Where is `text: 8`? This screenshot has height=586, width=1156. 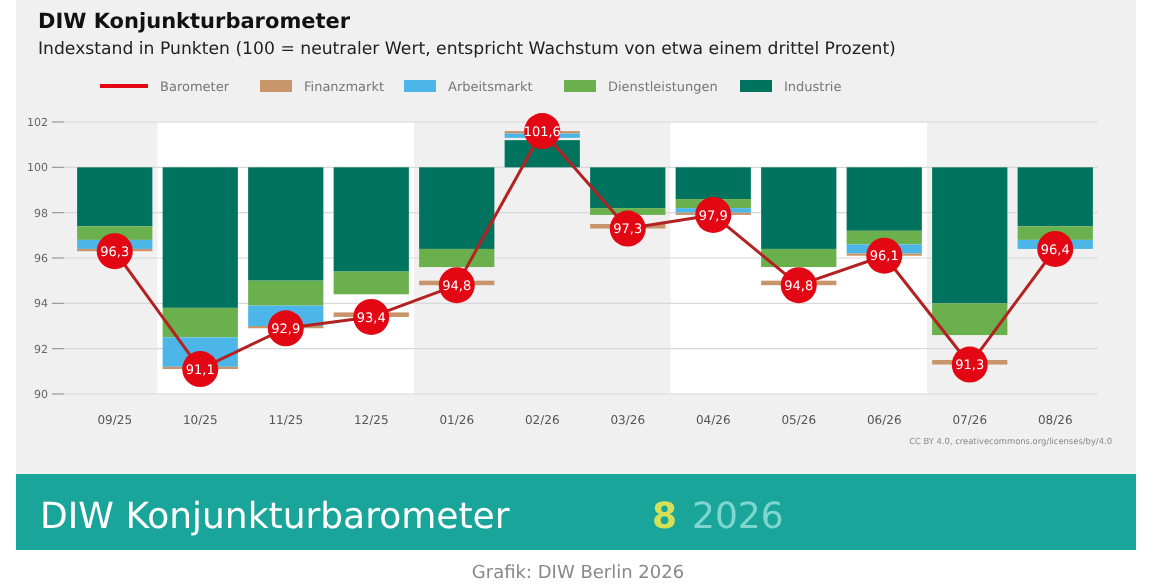
text: 8 is located at coordinates (665, 517).